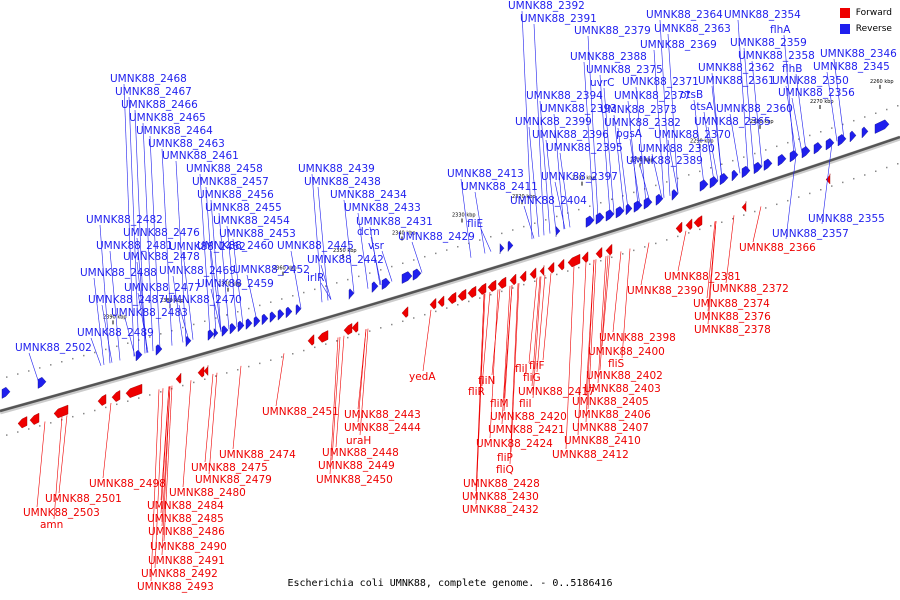 The height and width of the screenshot is (600, 900). I want to click on reverse-gene-label: UMNK88_2411, so click(499, 187).